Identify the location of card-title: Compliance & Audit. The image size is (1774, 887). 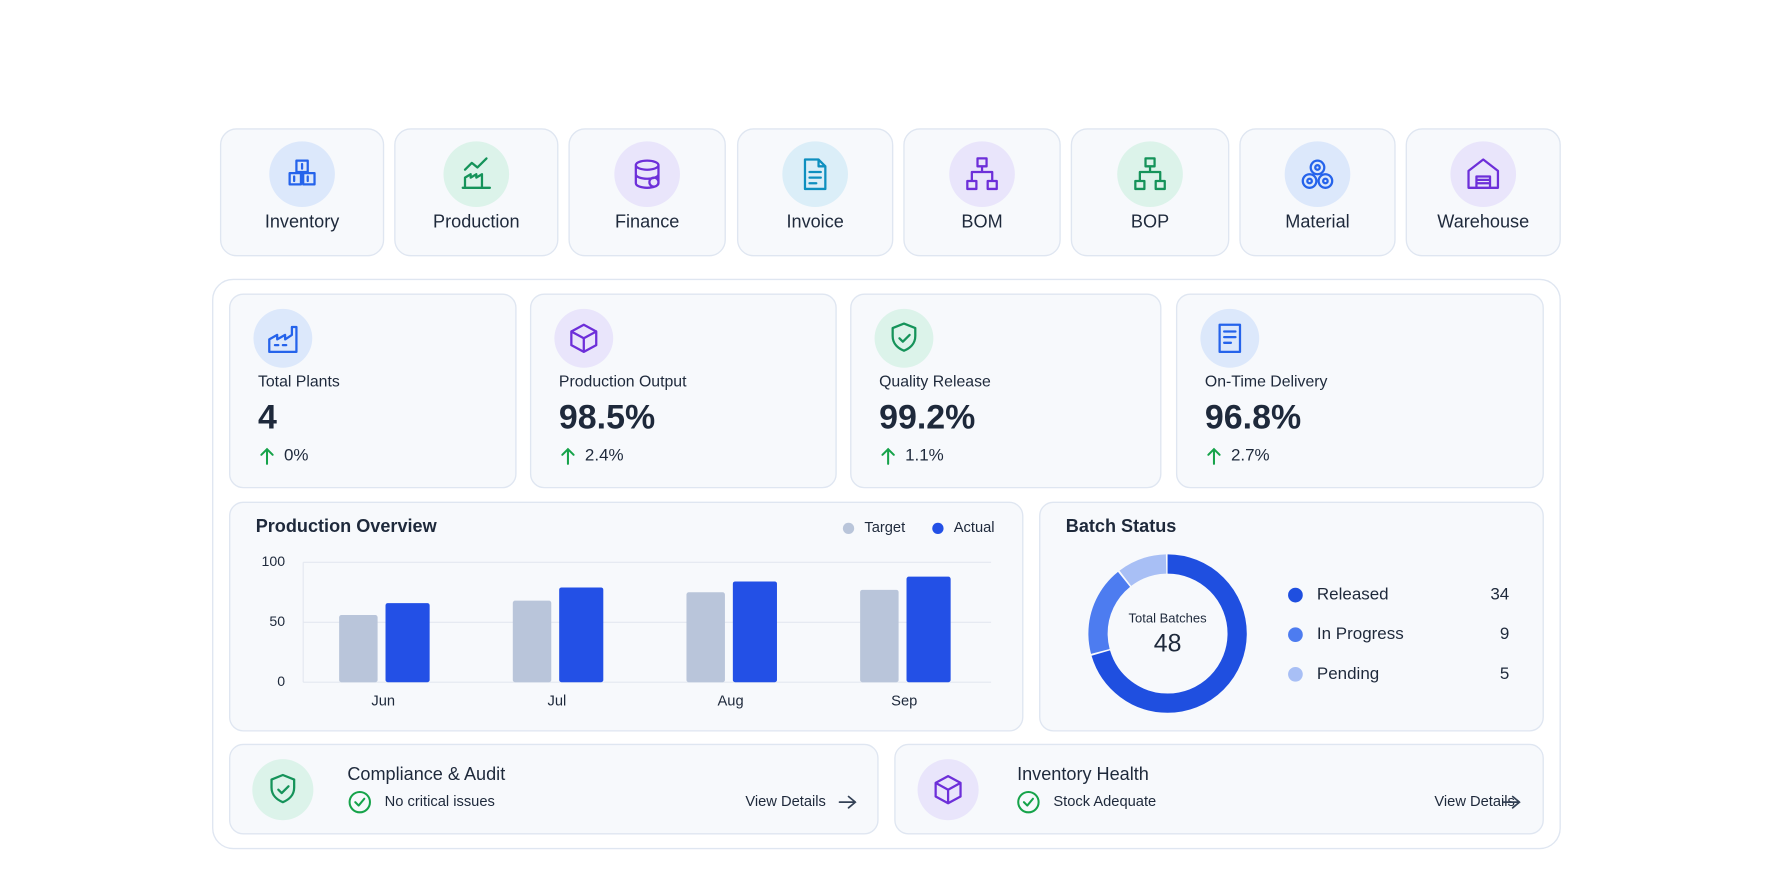
(426, 774).